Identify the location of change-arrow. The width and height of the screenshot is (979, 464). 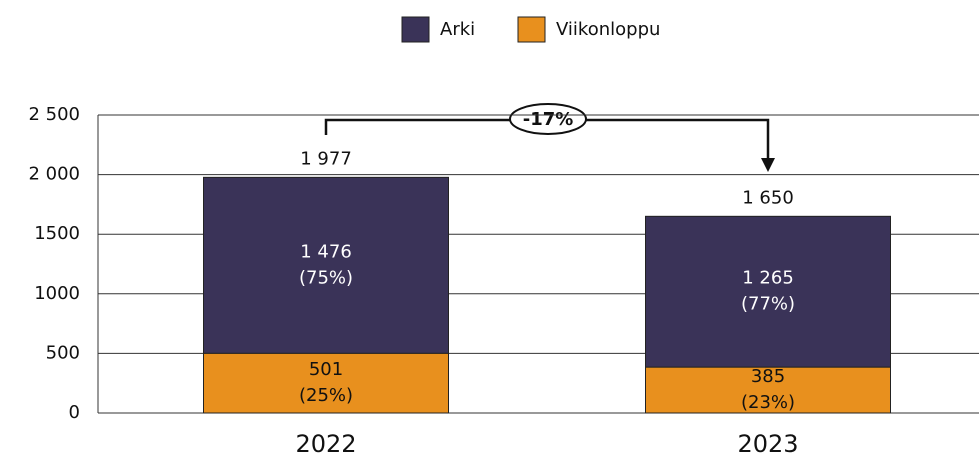
(547, 139).